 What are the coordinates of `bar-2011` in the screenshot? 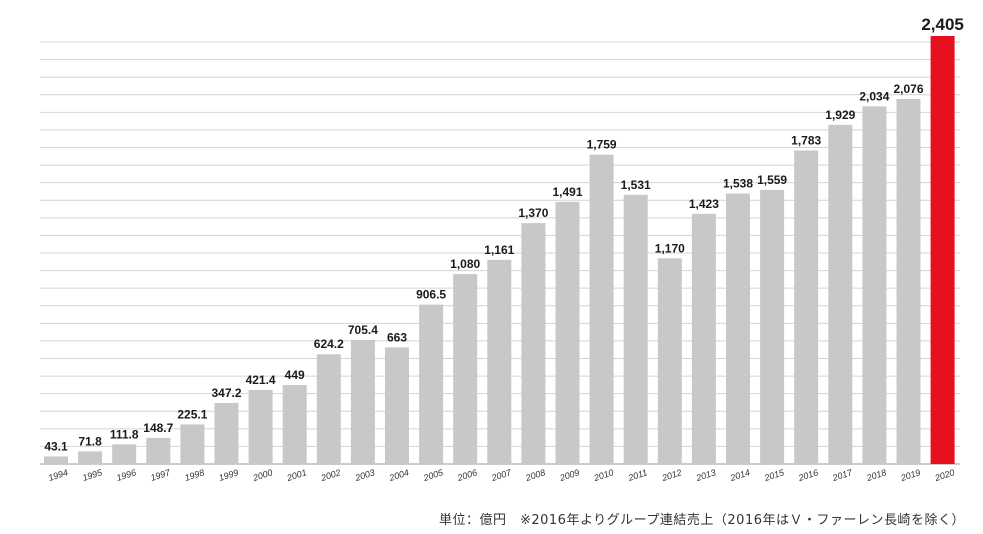 It's located at (635, 329).